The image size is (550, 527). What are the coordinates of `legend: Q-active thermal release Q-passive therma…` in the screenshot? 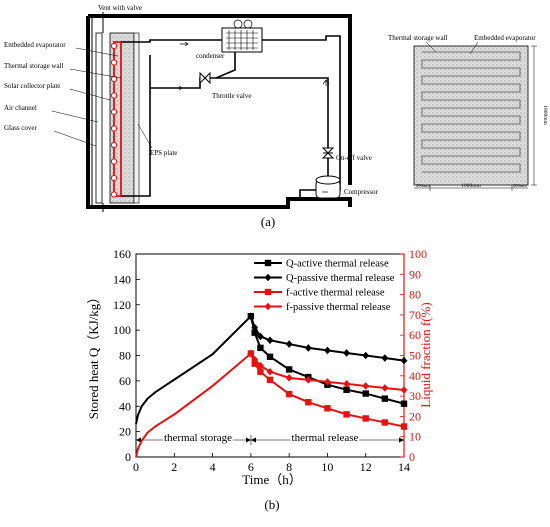 It's located at (324, 286).